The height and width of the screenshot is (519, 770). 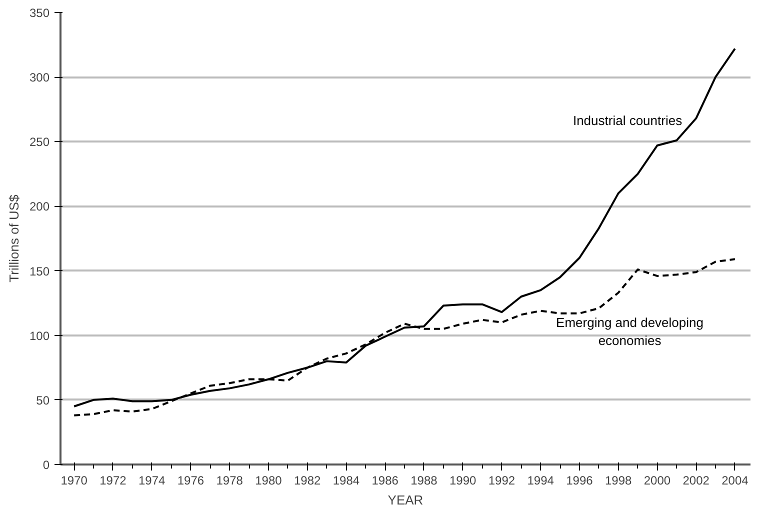 What do you see at coordinates (630, 331) in the screenshot?
I see `series-label: Emerging and developing economies` at bounding box center [630, 331].